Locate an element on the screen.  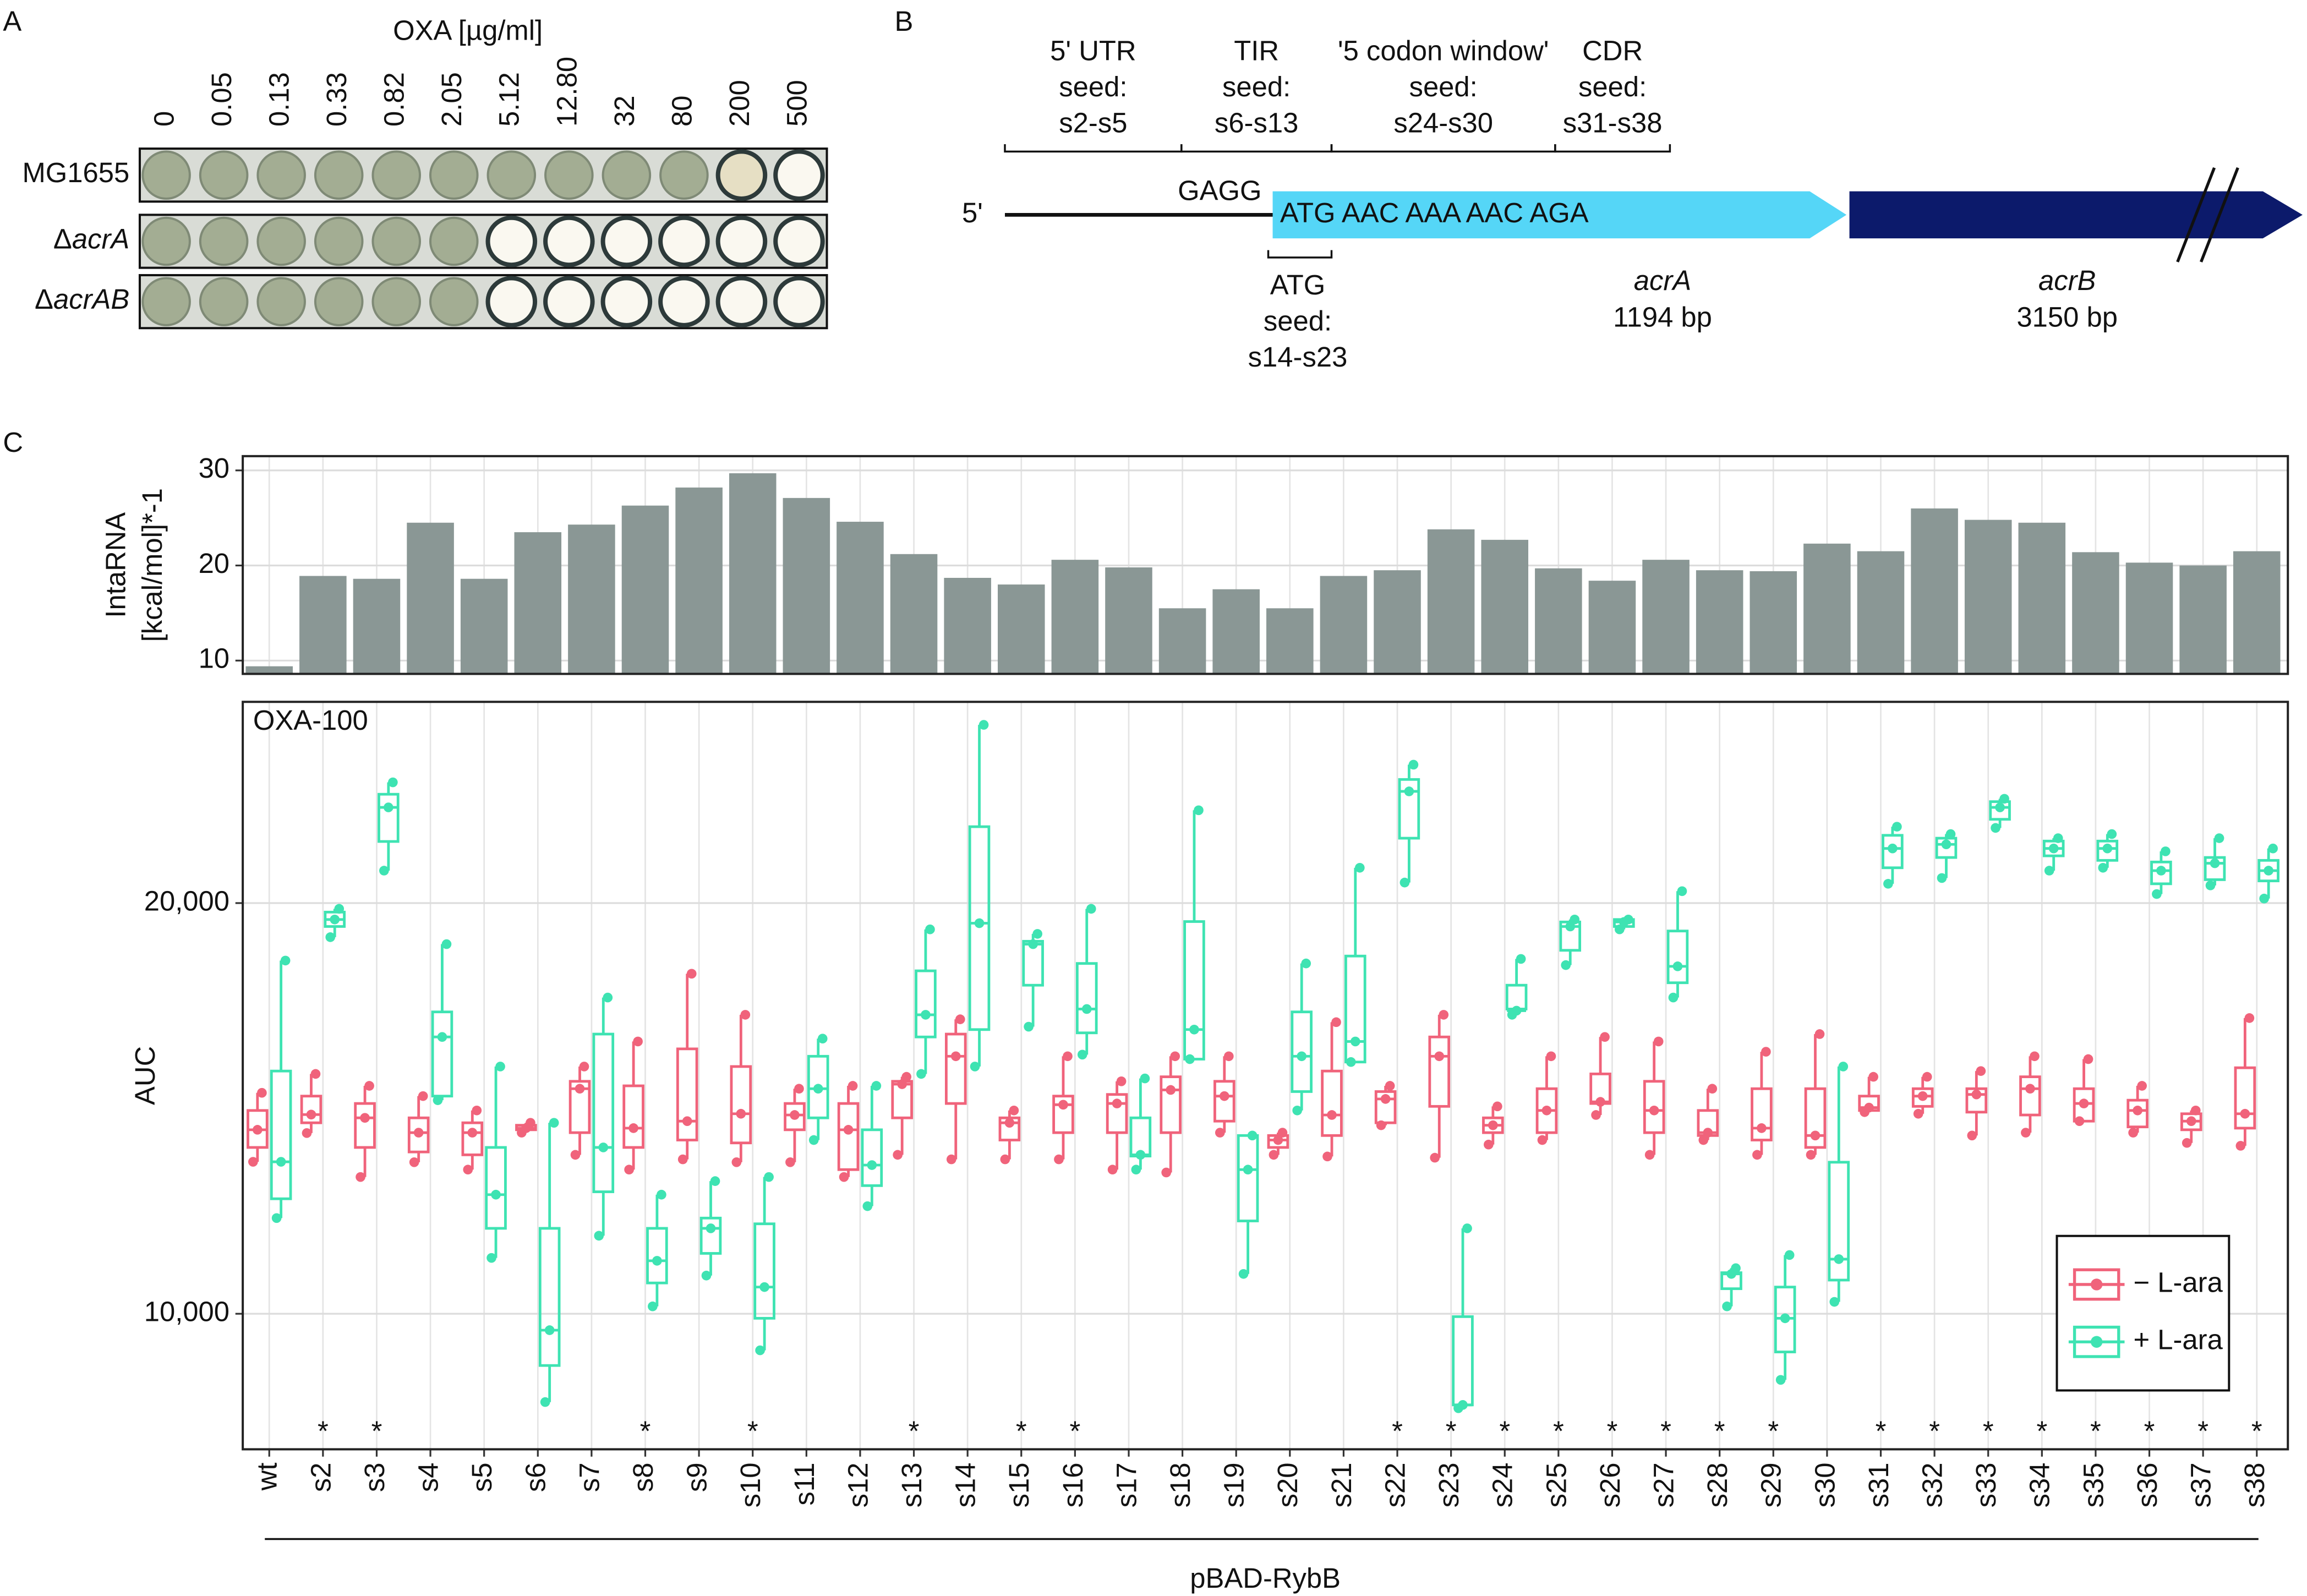
x-tick-label: s20 is located at coordinates (1287, 1484).